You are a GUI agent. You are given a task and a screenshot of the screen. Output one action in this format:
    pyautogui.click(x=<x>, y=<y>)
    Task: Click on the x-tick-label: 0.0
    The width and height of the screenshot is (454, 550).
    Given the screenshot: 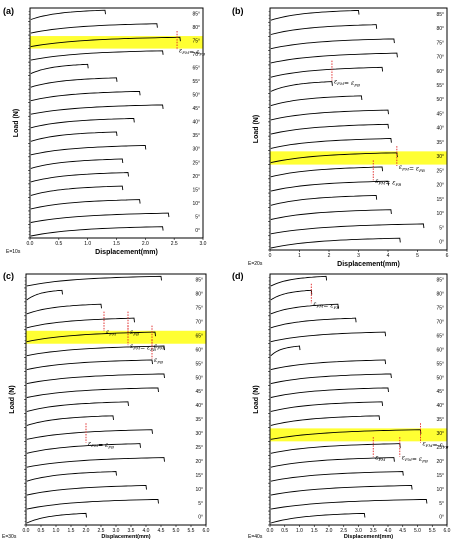 What is the action you would take?
    pyautogui.click(x=270, y=531)
    